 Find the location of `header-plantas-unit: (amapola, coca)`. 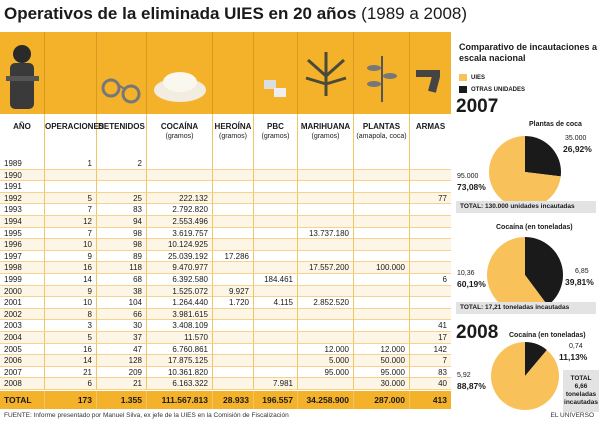

header-plantas-unit: (amapola, coca) is located at coordinates (381, 136).